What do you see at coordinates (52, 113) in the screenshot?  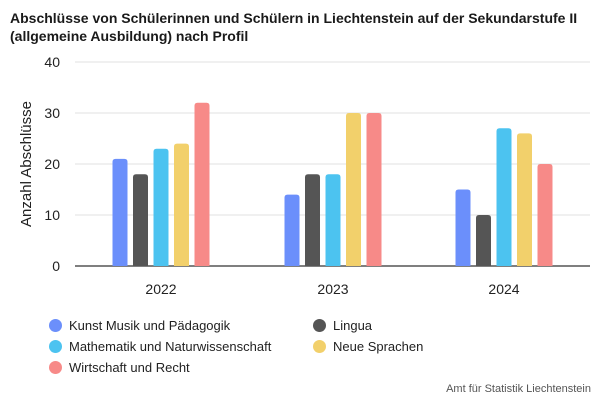 I see `y-tick-label: 30` at bounding box center [52, 113].